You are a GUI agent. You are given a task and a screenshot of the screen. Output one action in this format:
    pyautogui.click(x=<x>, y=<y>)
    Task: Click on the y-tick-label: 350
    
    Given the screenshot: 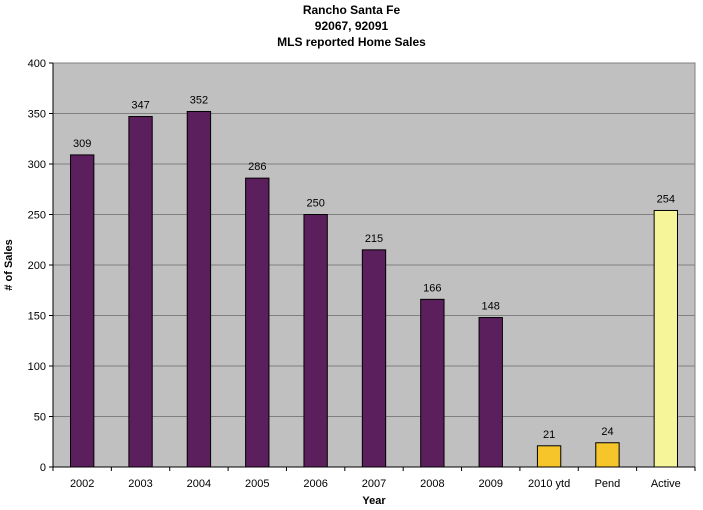 What is the action you would take?
    pyautogui.click(x=37, y=115)
    